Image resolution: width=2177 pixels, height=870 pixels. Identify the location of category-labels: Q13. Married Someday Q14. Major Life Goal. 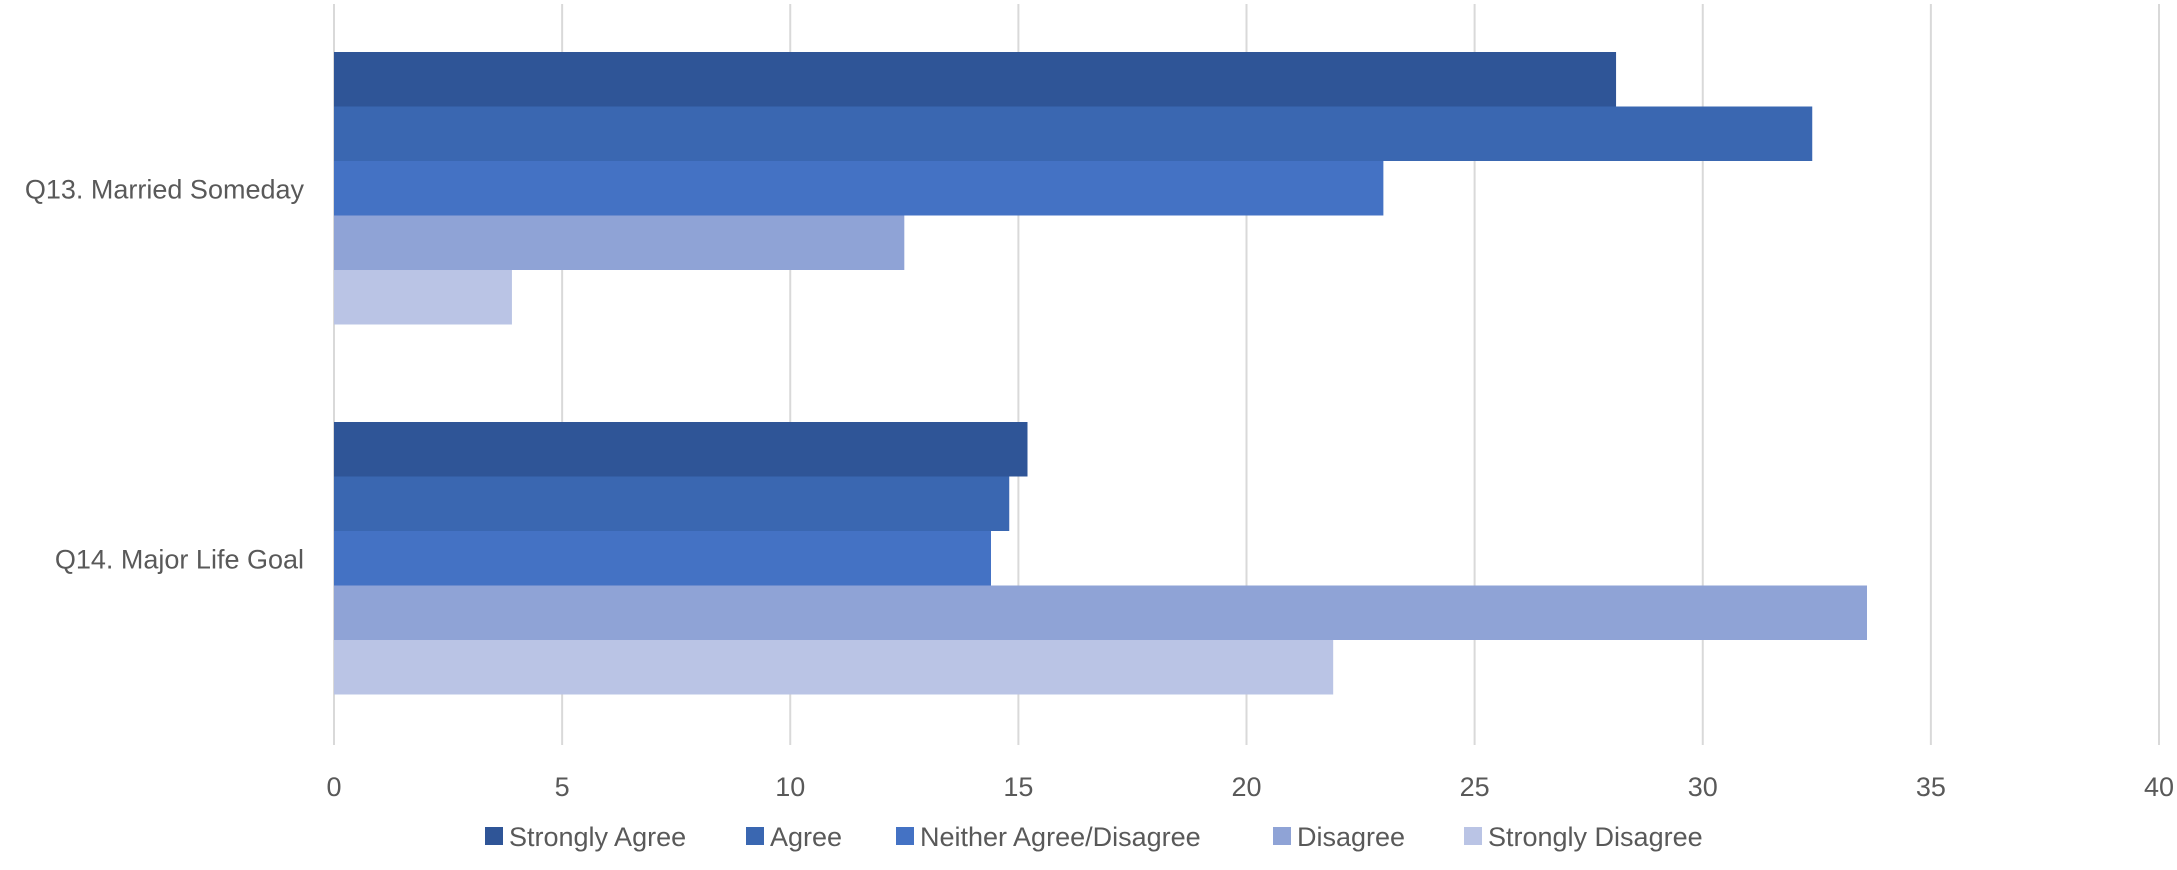
(165, 374).